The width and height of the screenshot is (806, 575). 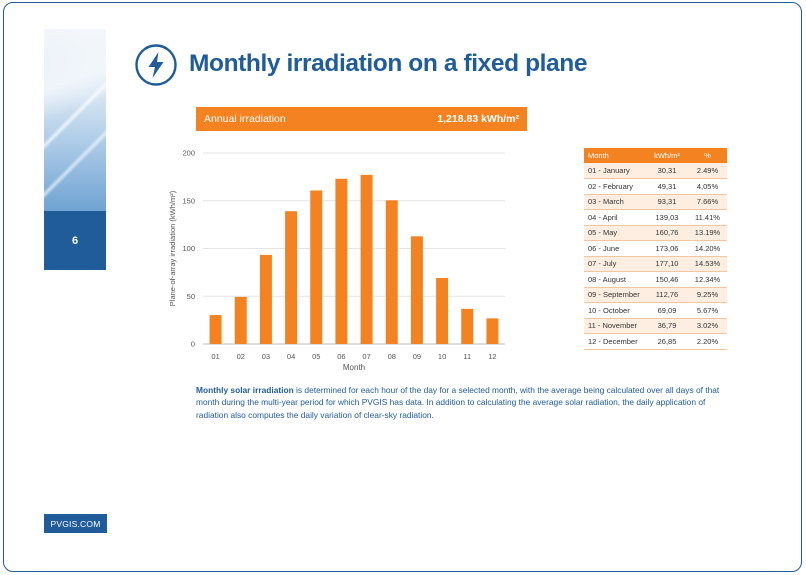 I want to click on x-tick-label: 01, so click(x=215, y=356).